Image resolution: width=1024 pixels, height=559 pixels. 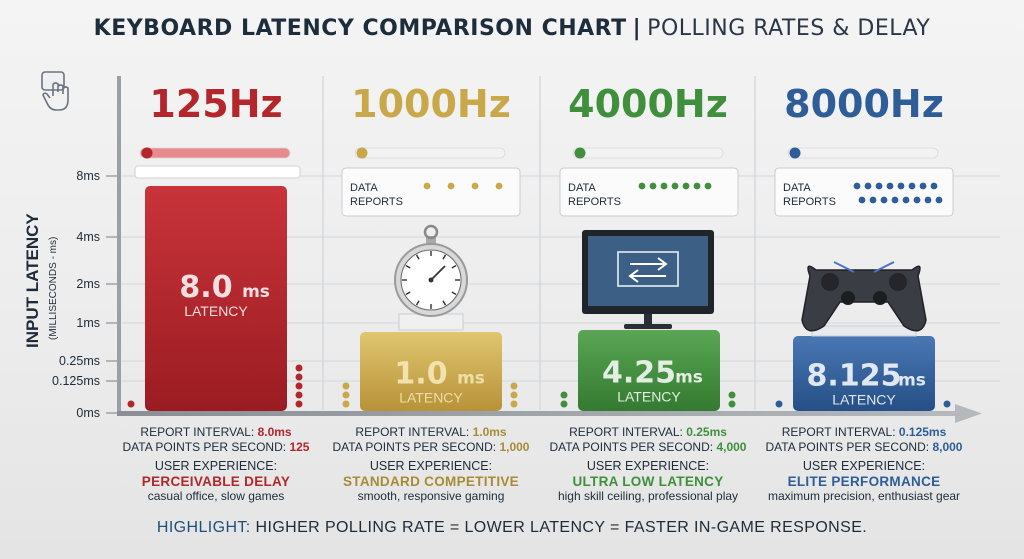 I want to click on bar-value-label: 8.125, so click(x=854, y=376).